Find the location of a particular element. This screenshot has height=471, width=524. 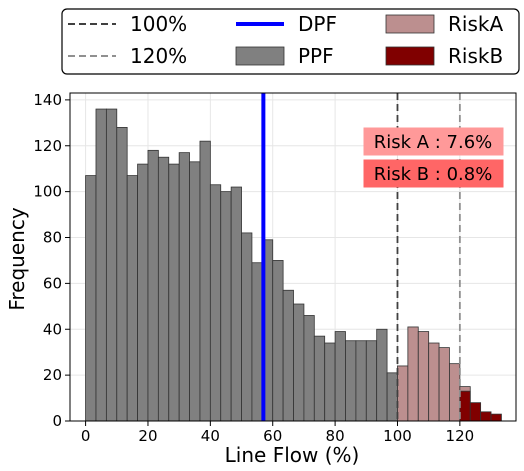

x-tick-label: 80 is located at coordinates (335, 436).